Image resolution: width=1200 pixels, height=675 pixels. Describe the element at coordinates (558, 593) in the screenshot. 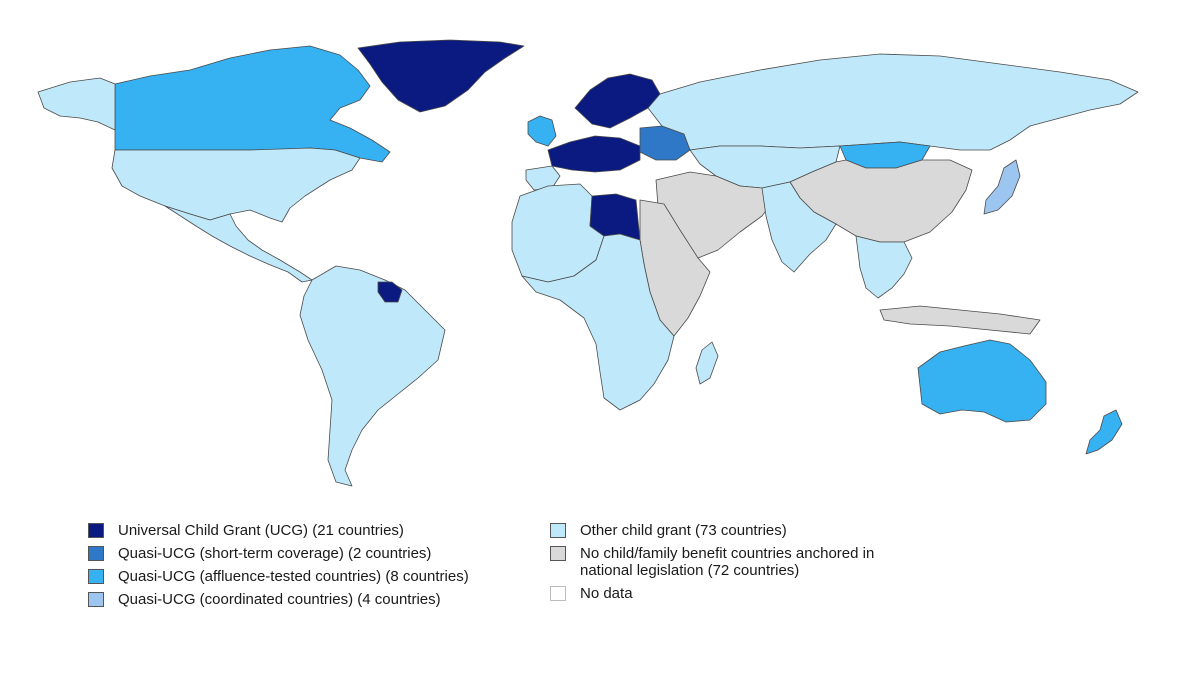

I see `legend-swatch-nodata` at that location.